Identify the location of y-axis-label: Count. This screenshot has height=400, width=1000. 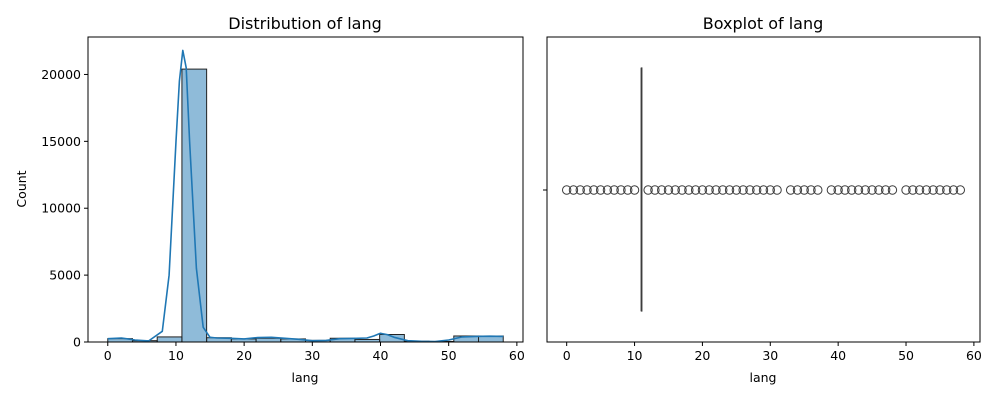
(21, 188).